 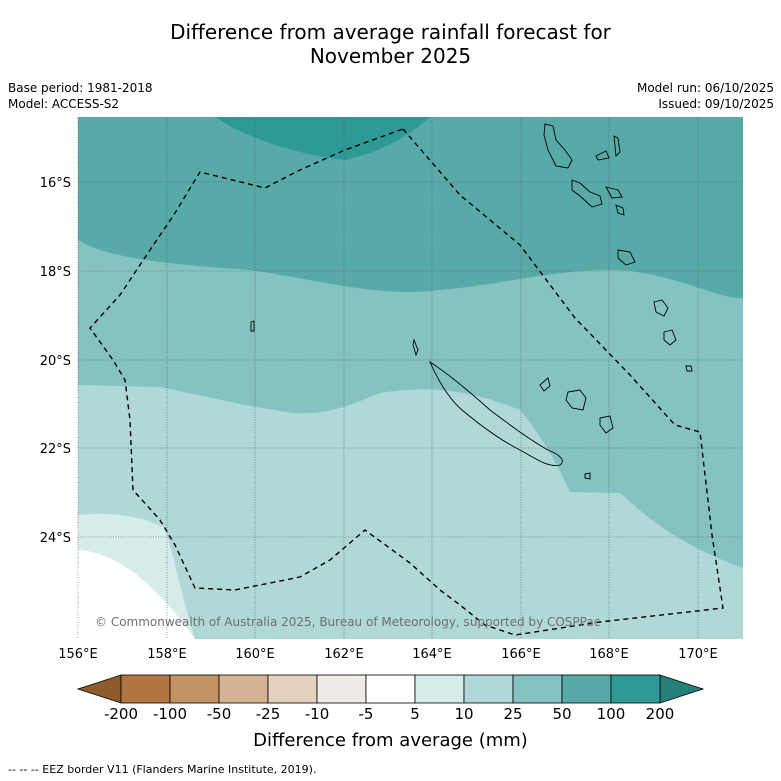 What do you see at coordinates (716, 104) in the screenshot?
I see `issued-date: Issued: 09/10/2025` at bounding box center [716, 104].